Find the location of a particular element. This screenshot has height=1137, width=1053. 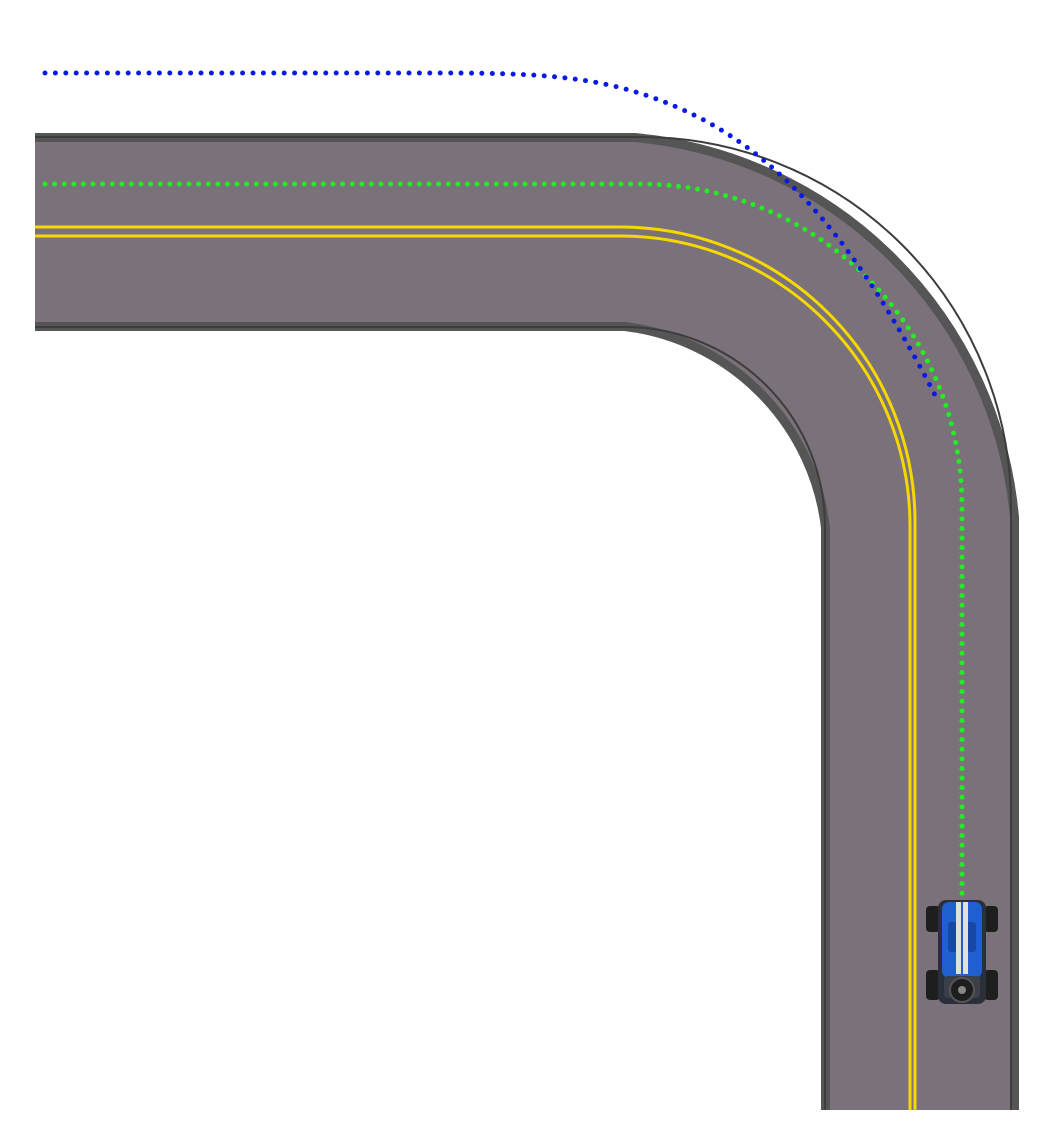

tire-front-left is located at coordinates (933, 919).